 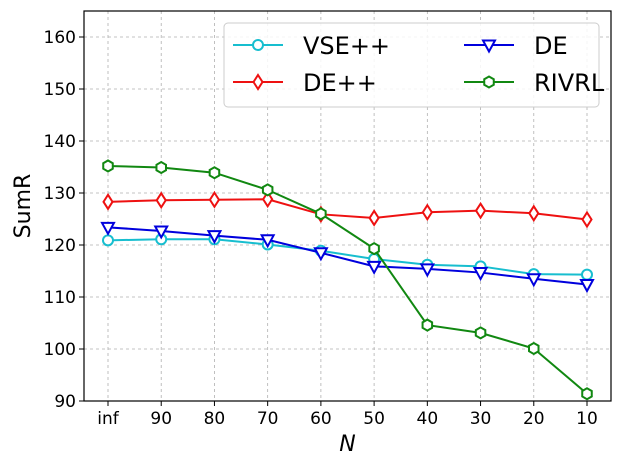 What do you see at coordinates (23, 206) in the screenshot?
I see `y-axis-label: SumR` at bounding box center [23, 206].